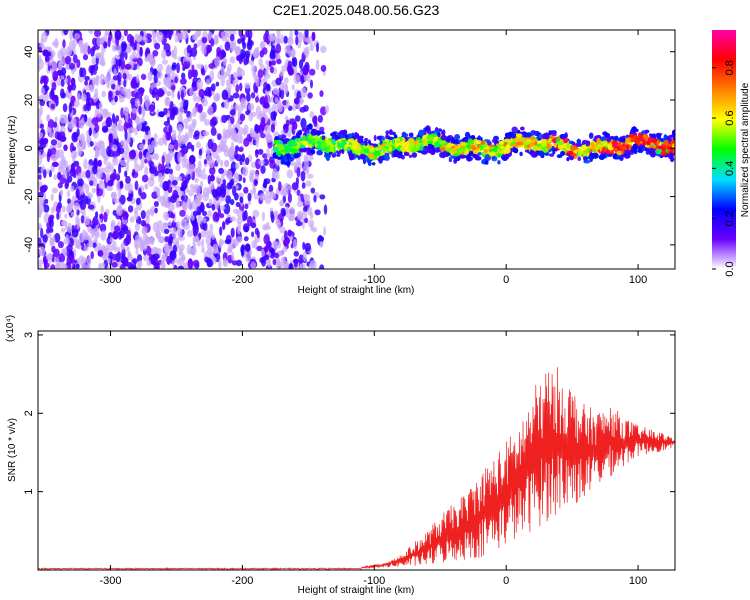 The height and width of the screenshot is (600, 750). What do you see at coordinates (111, 581) in the screenshot?
I see `x-tick-label: -300` at bounding box center [111, 581].